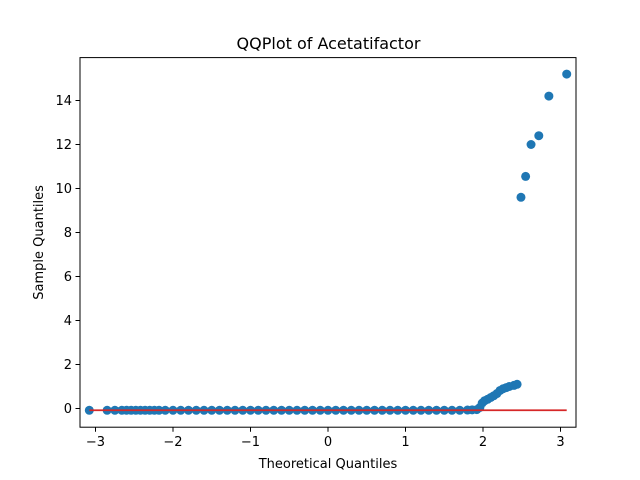 This screenshot has width=640, height=480. Describe the element at coordinates (68, 321) in the screenshot. I see `y-tick-label: 4` at that location.